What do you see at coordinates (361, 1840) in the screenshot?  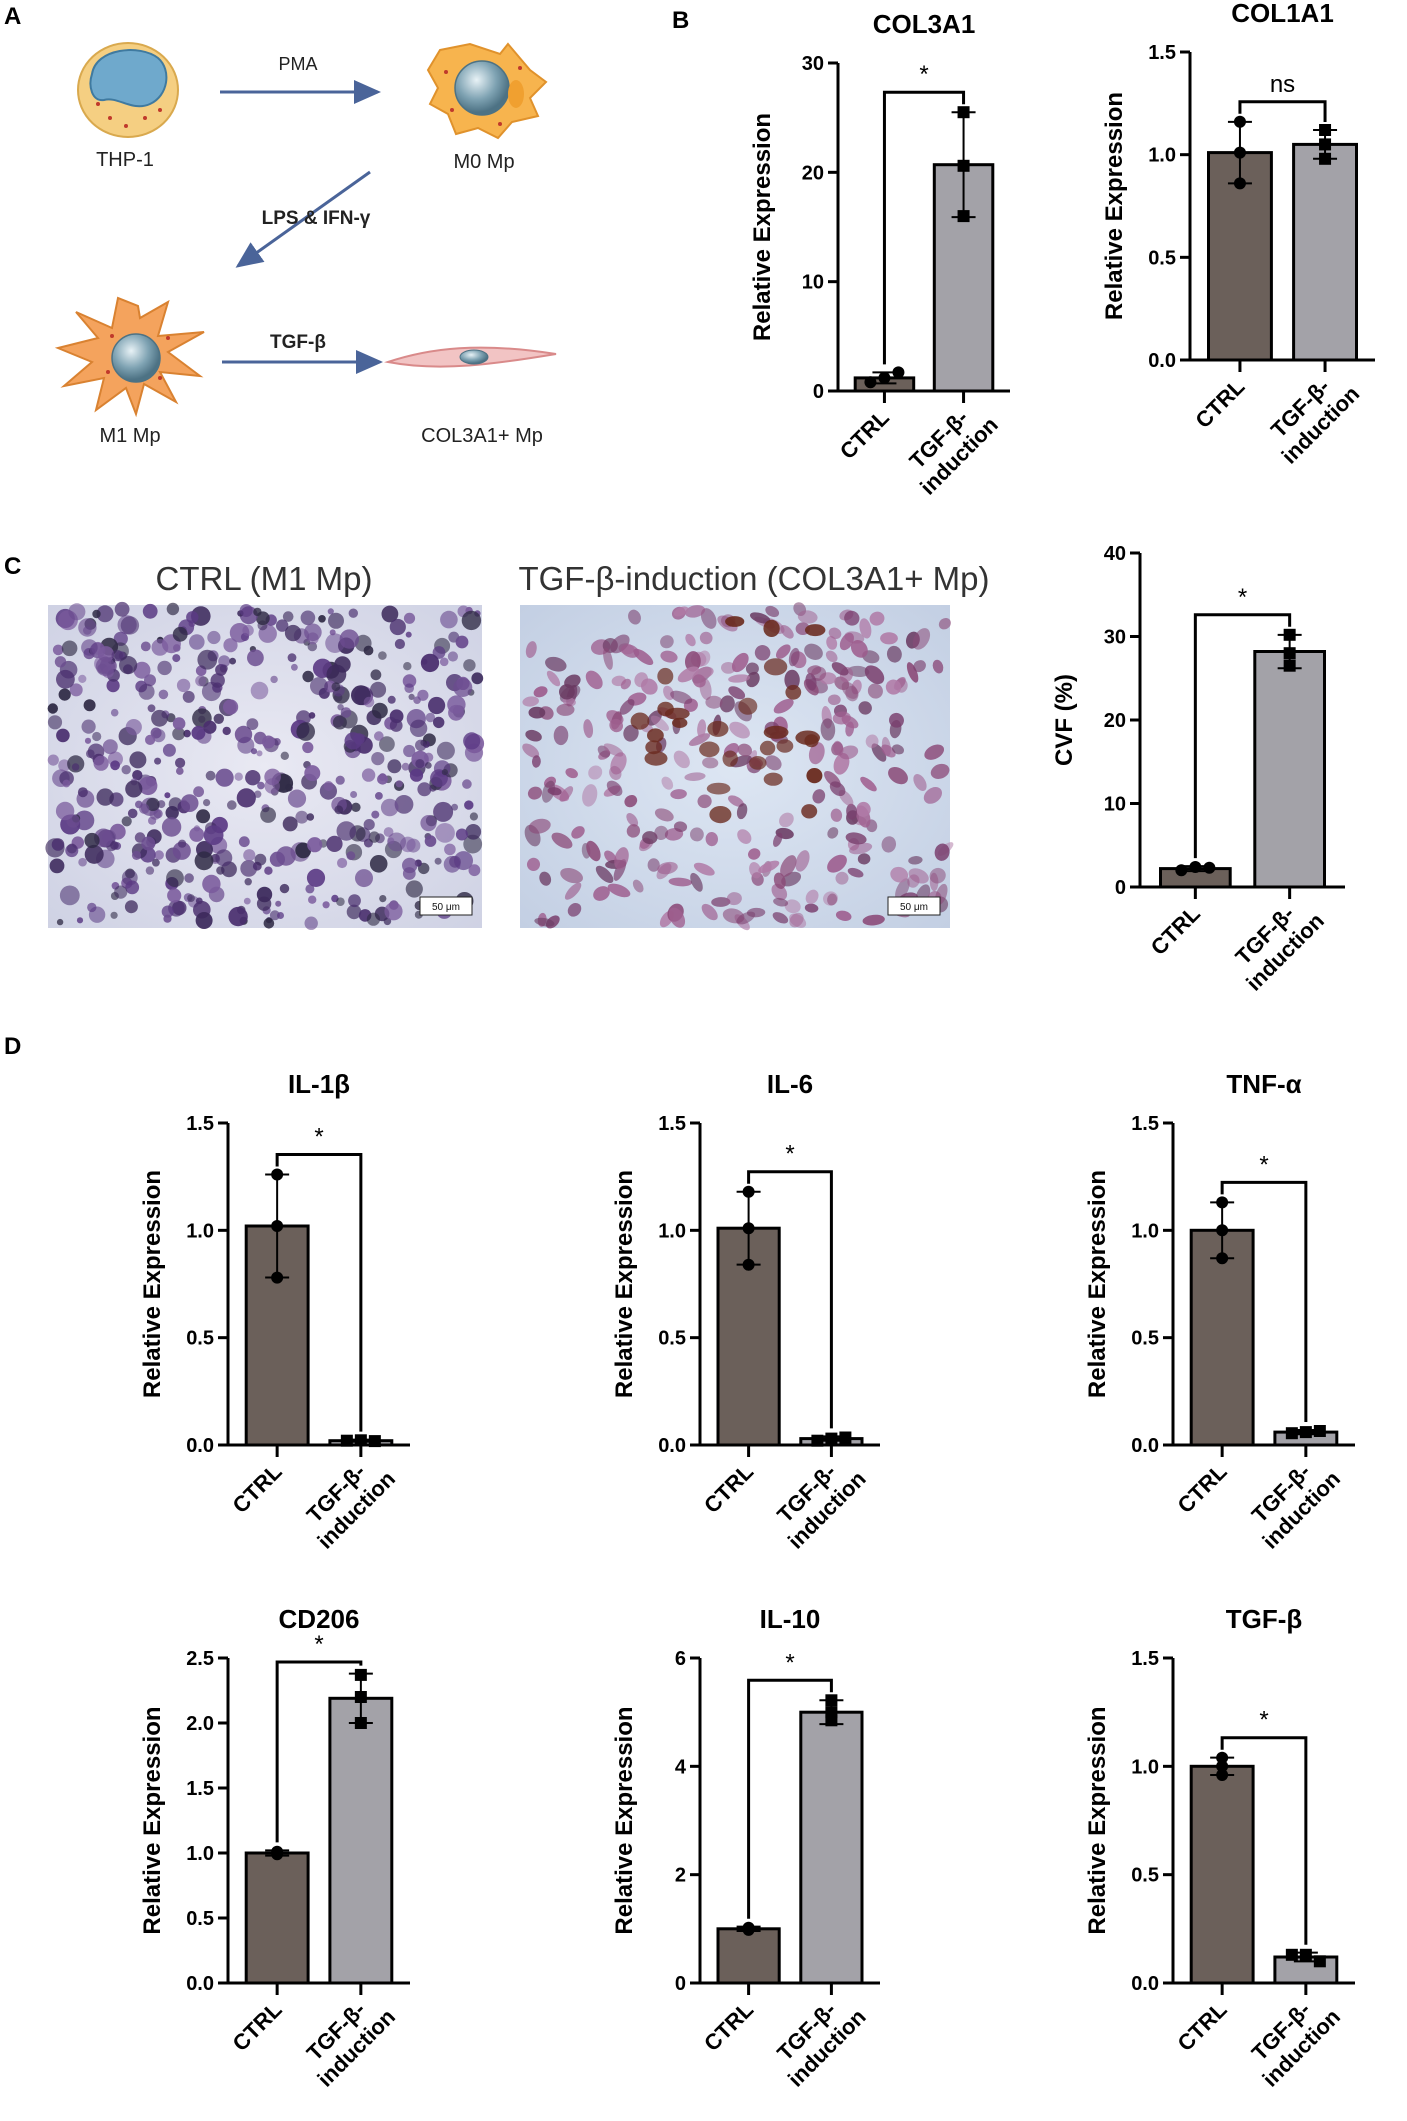 I see `bar-tgf-induction` at bounding box center [361, 1840].